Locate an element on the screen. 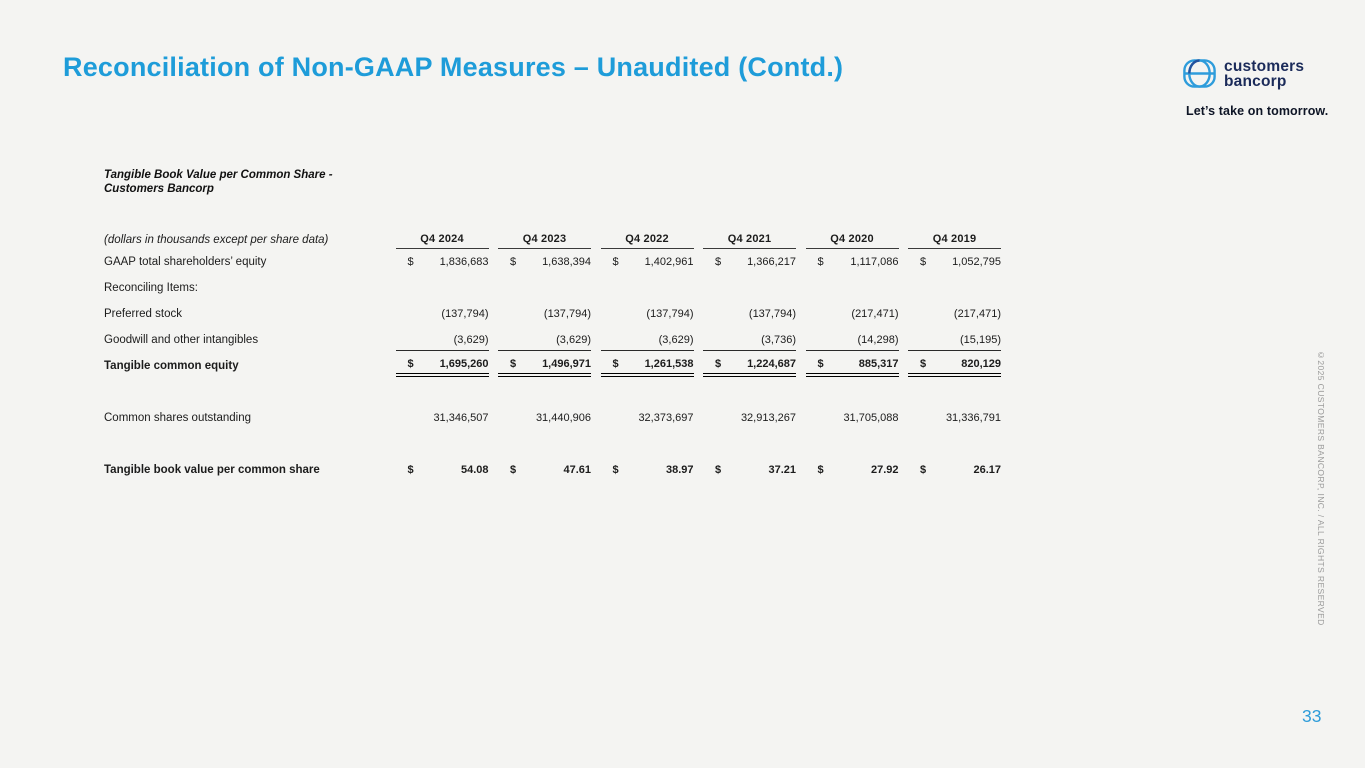  cell-value: 31,705,088 is located at coordinates (871, 418).